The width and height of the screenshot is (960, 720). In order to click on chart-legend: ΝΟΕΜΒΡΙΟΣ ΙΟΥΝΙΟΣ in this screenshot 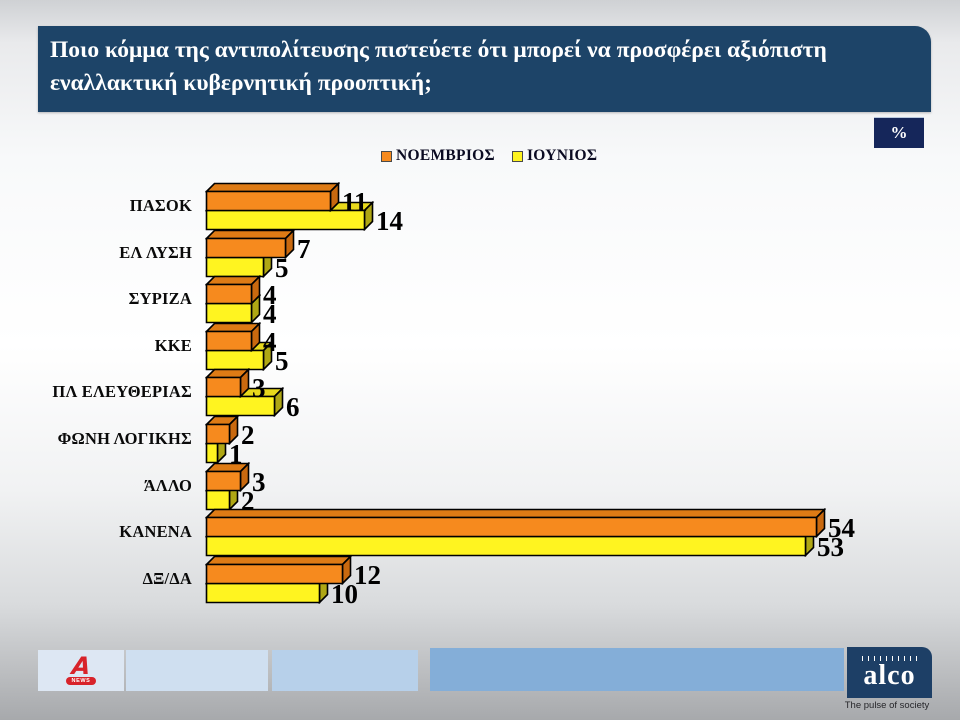, I will do `click(489, 156)`.